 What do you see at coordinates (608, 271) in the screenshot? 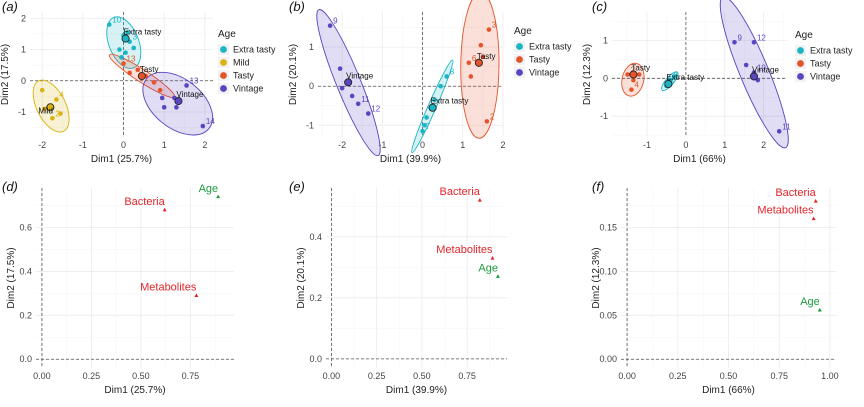
I see `y-tick-label: 0.10` at bounding box center [608, 271].